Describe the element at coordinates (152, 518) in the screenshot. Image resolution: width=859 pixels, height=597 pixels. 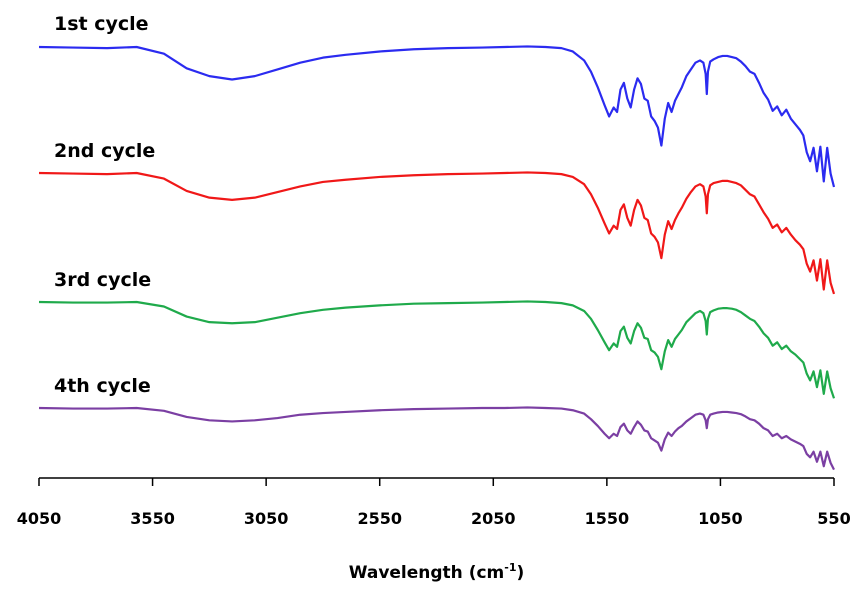
I see `x-tick-label-3550: 3550` at that location.